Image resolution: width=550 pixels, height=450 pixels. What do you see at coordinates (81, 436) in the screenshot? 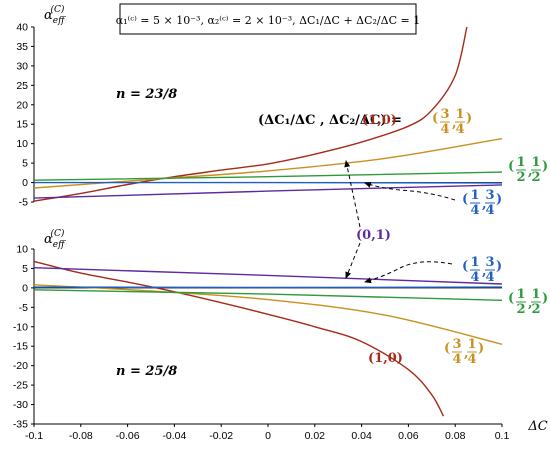
I see `x-tick-label: -0.08` at bounding box center [81, 436].